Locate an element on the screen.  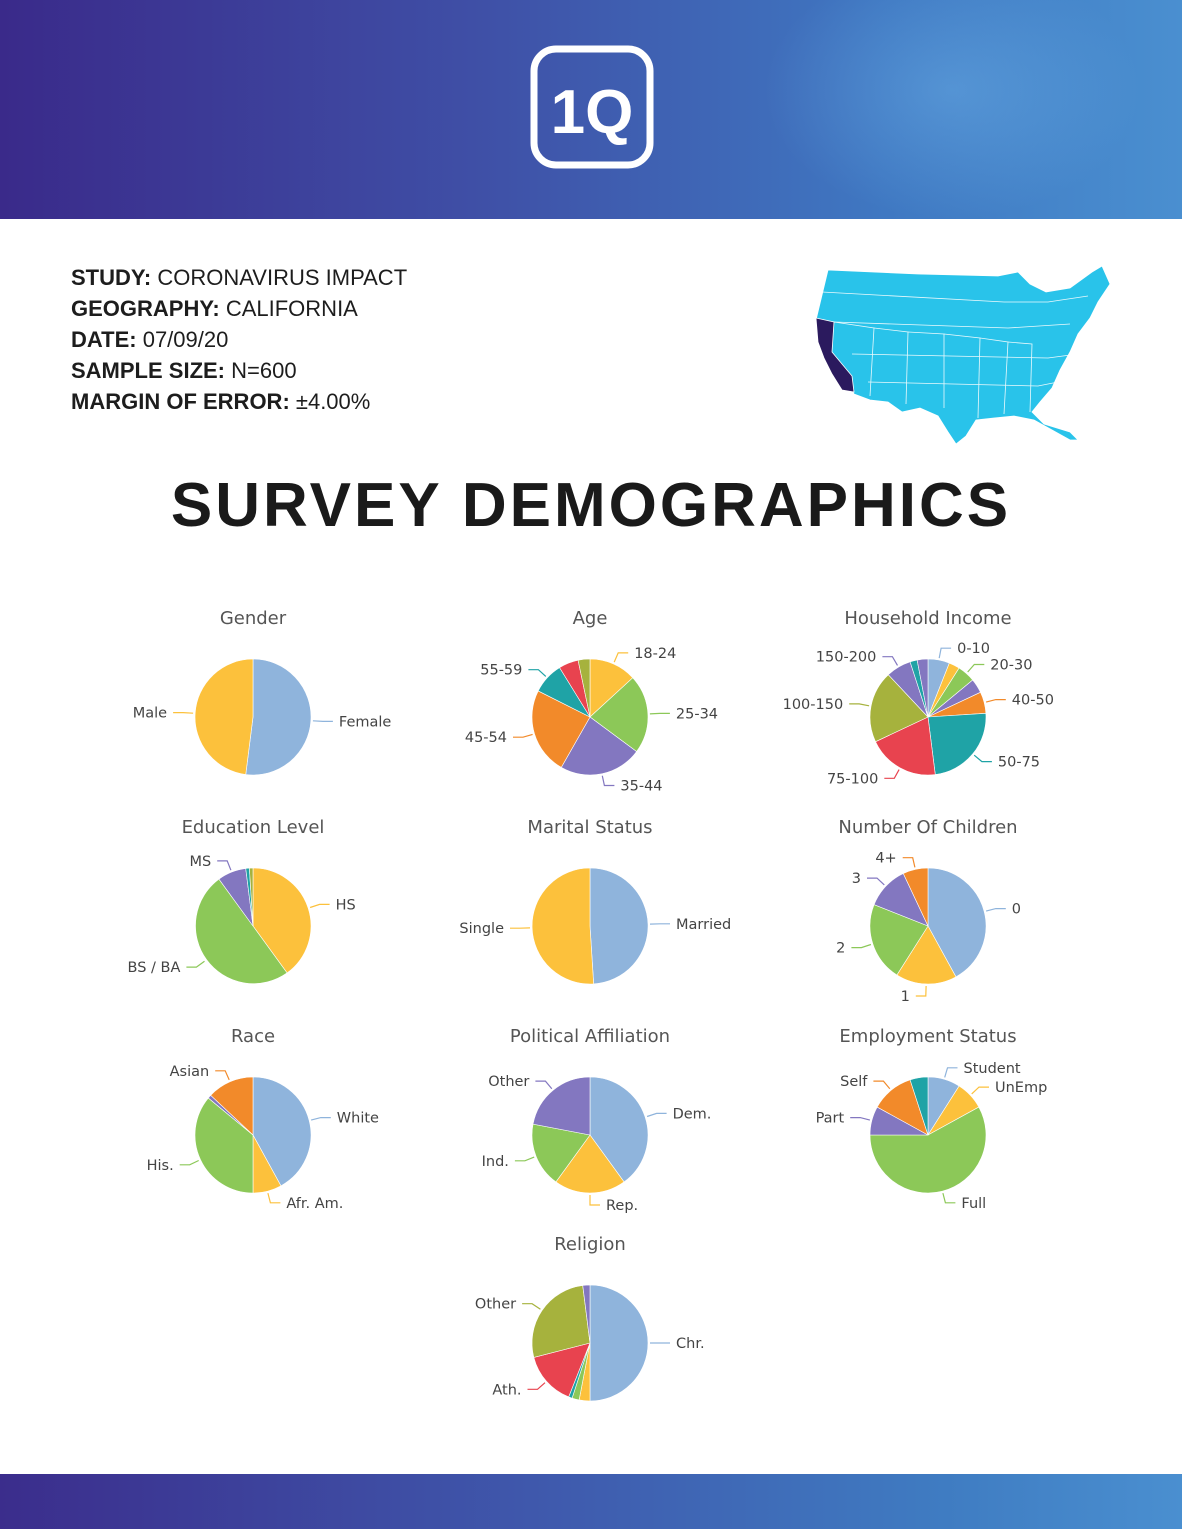
slice-label: 0-10 is located at coordinates (973, 649).